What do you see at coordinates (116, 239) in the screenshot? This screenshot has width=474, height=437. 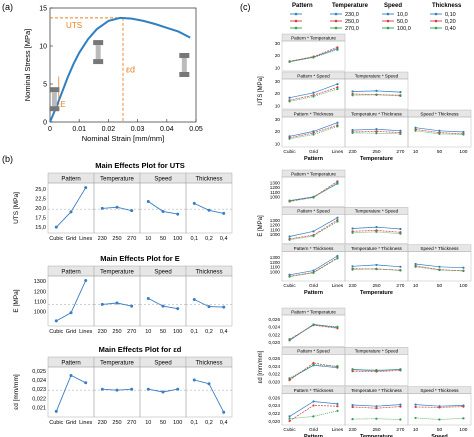 I see `level-tick-label: 250` at bounding box center [116, 239].